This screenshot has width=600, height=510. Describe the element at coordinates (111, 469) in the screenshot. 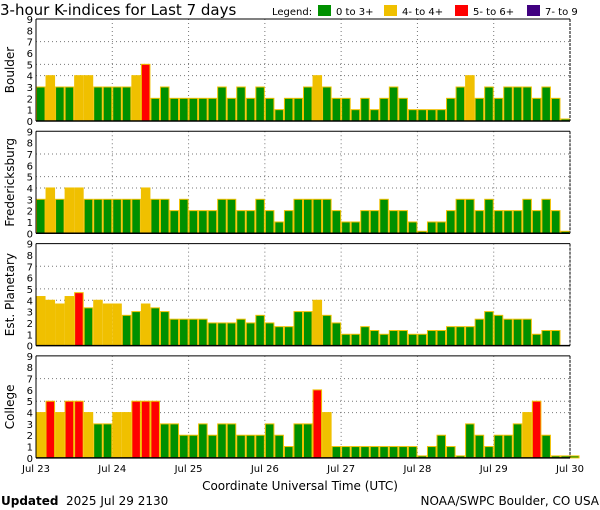

I see `x-tick-label: Jul 24` at that location.